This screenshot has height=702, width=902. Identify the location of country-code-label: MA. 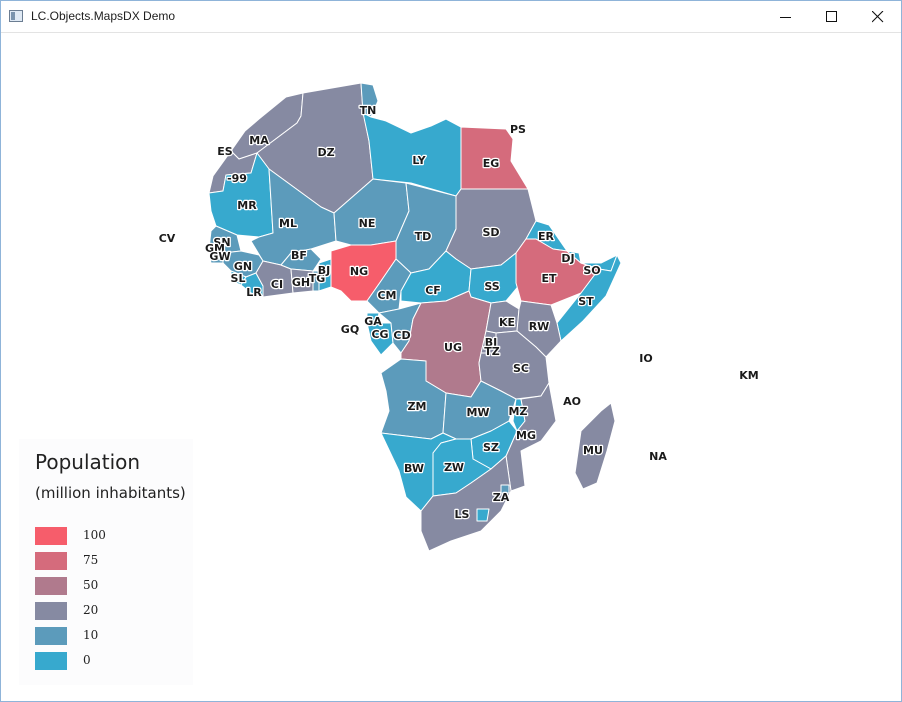
(259, 140).